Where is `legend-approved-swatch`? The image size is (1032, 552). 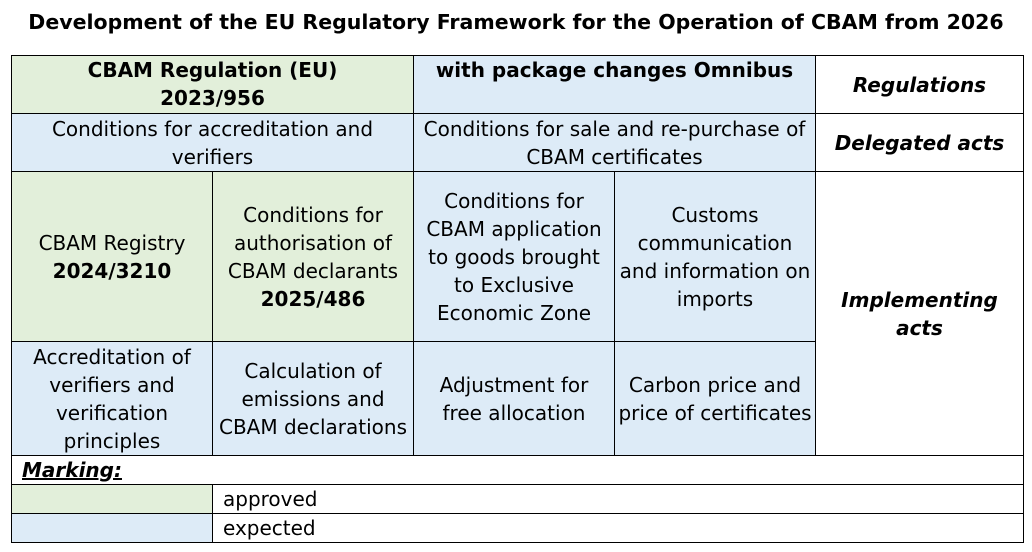
legend-approved-swatch is located at coordinates (112, 499).